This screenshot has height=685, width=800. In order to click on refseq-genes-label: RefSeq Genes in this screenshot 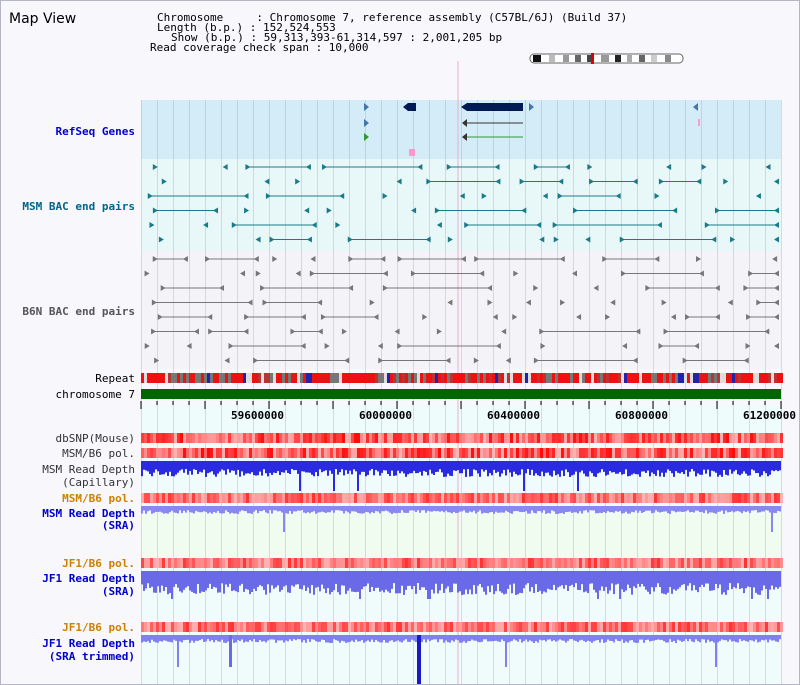, I will do `click(95, 131)`.